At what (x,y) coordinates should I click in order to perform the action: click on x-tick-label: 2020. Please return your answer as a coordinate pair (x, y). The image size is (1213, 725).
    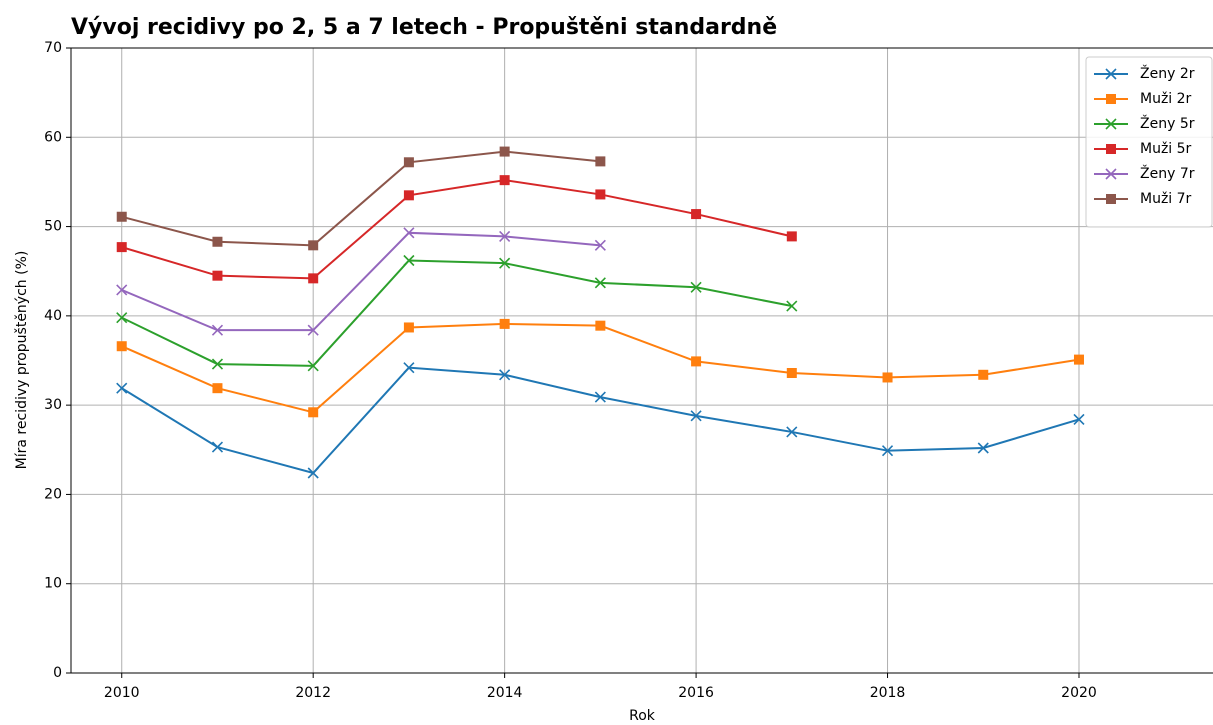
    Looking at the image, I should click on (1079, 693).